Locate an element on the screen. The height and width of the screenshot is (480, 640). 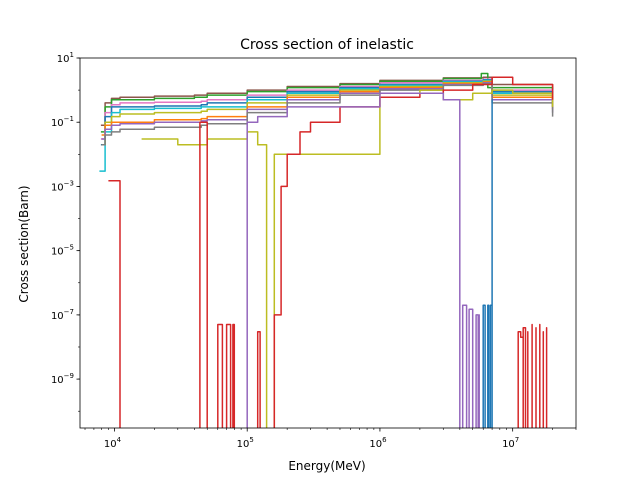
x-tick-label: 10⁶ is located at coordinates (378, 443).